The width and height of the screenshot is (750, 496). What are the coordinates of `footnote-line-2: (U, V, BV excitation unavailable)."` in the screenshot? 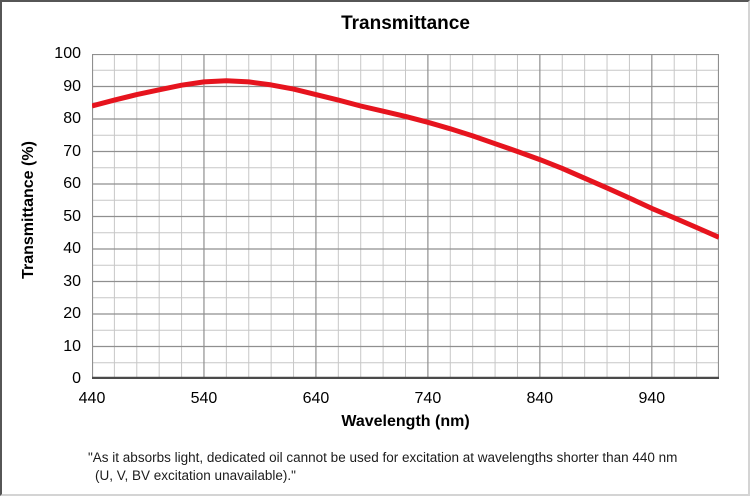 It's located at (195, 475).